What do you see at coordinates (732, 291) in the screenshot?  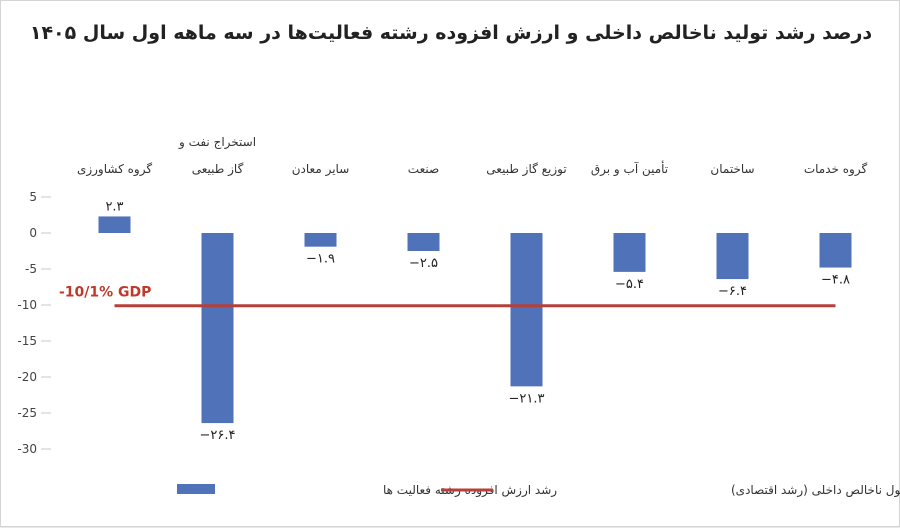 I see `data-label: −۶.۴` at bounding box center [732, 291].